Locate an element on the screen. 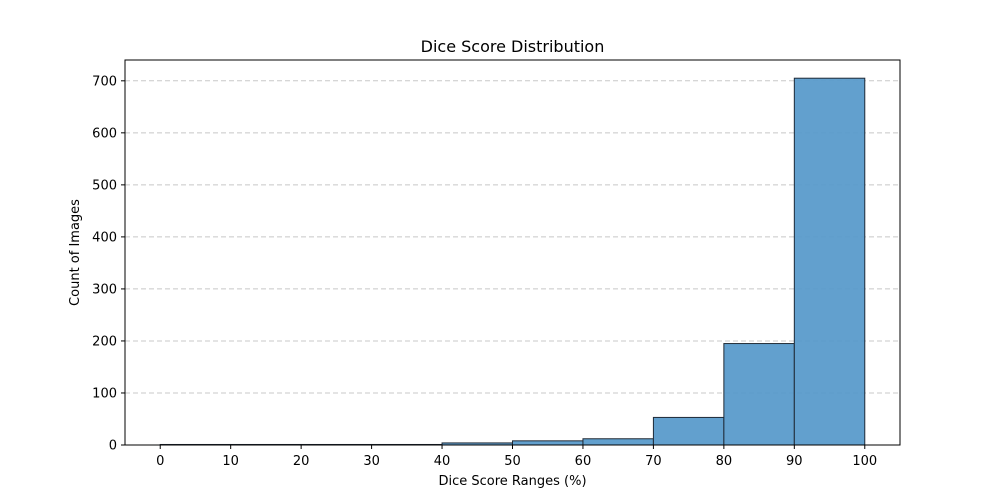 Image resolution: width=1000 pixels, height=500 pixels. x-tick-label: 90 is located at coordinates (794, 461).